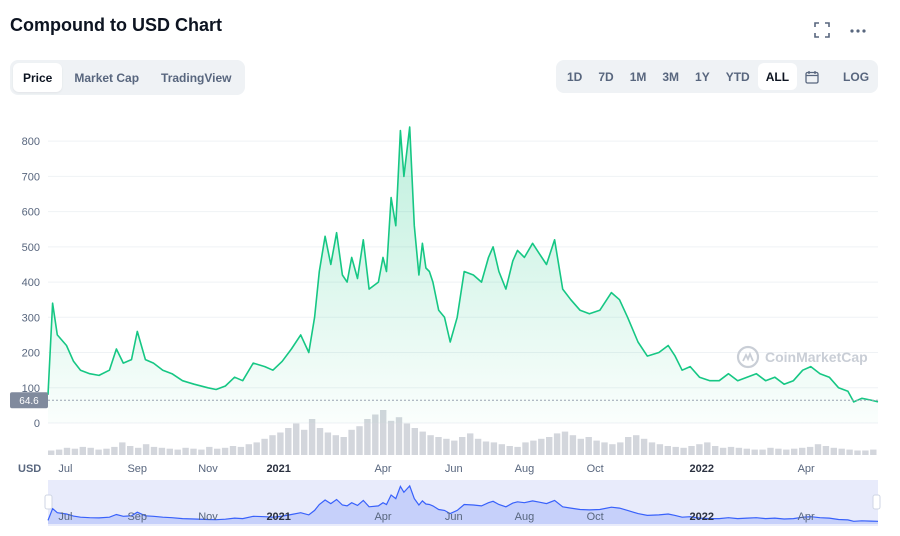  Describe the element at coordinates (595, 469) in the screenshot. I see `x-tick-label: Oct` at that location.